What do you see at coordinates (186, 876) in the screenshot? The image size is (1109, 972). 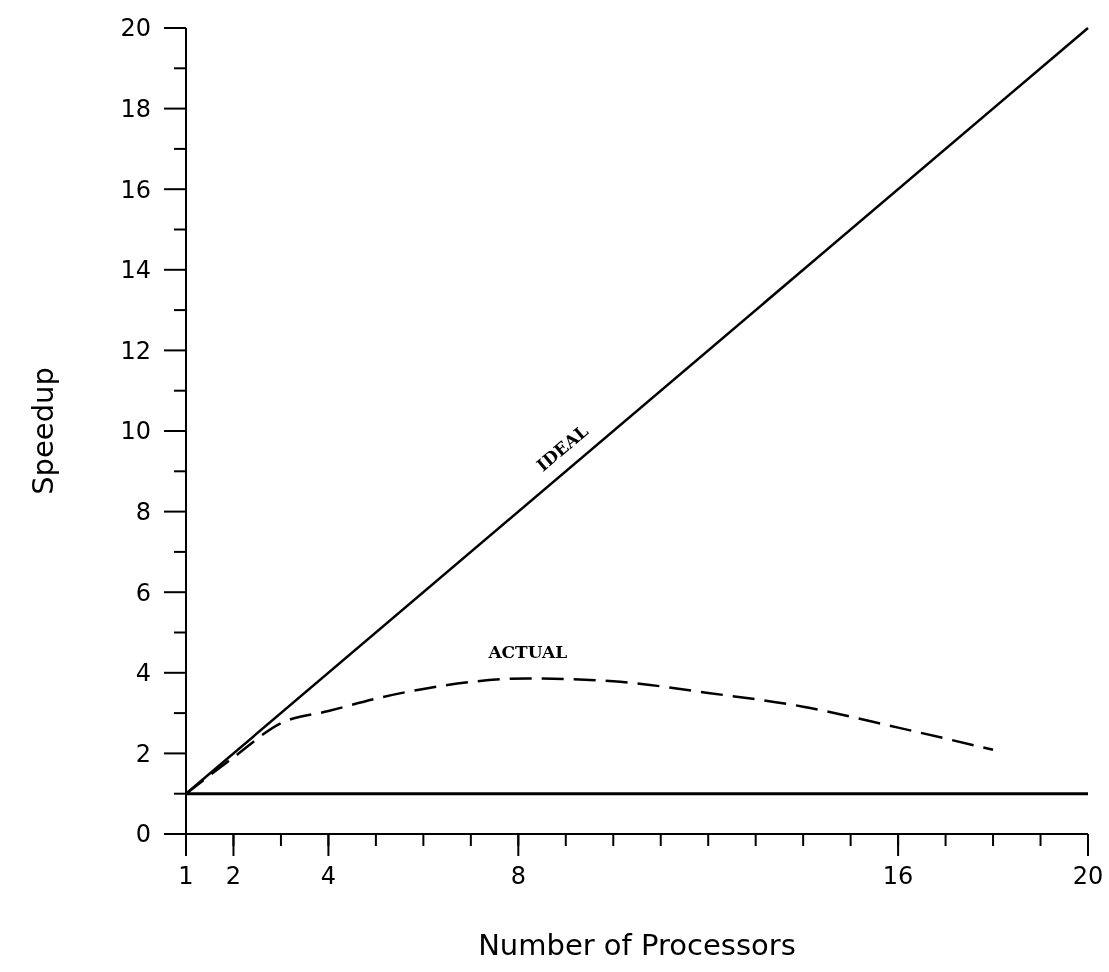 I see `x-tick-label: 1` at bounding box center [186, 876].